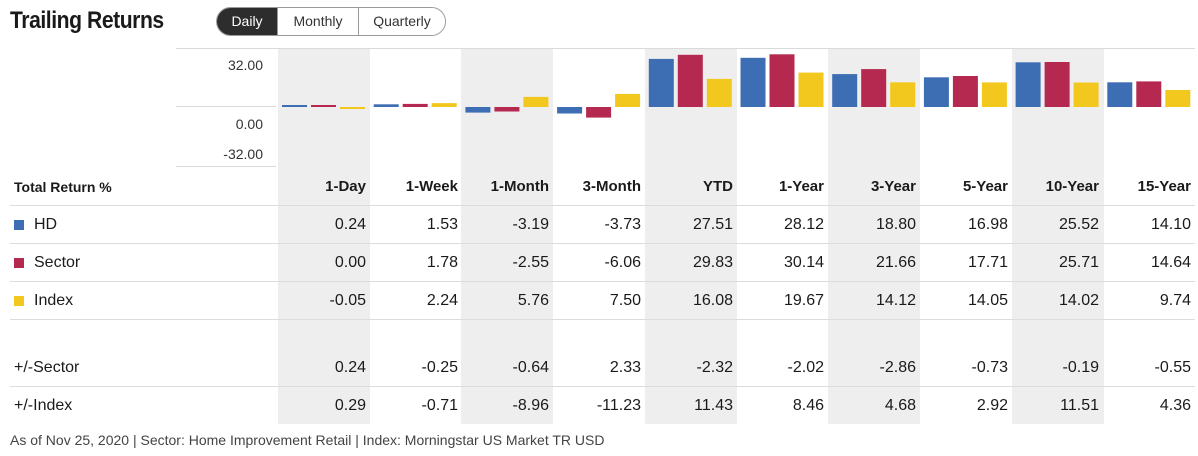 The image size is (1198, 456). What do you see at coordinates (803, 224) in the screenshot?
I see `table-cell: 28.12` at bounding box center [803, 224].